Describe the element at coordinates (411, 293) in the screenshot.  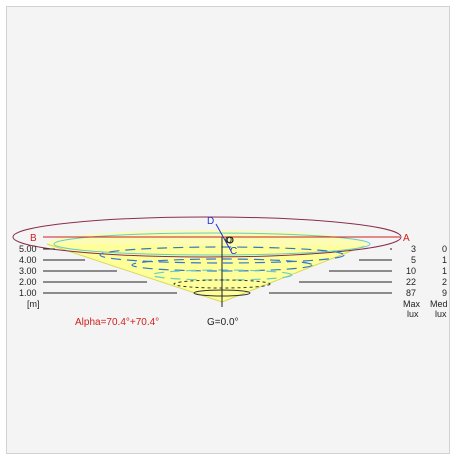
I see `max-lux-value-5: 87` at that location.